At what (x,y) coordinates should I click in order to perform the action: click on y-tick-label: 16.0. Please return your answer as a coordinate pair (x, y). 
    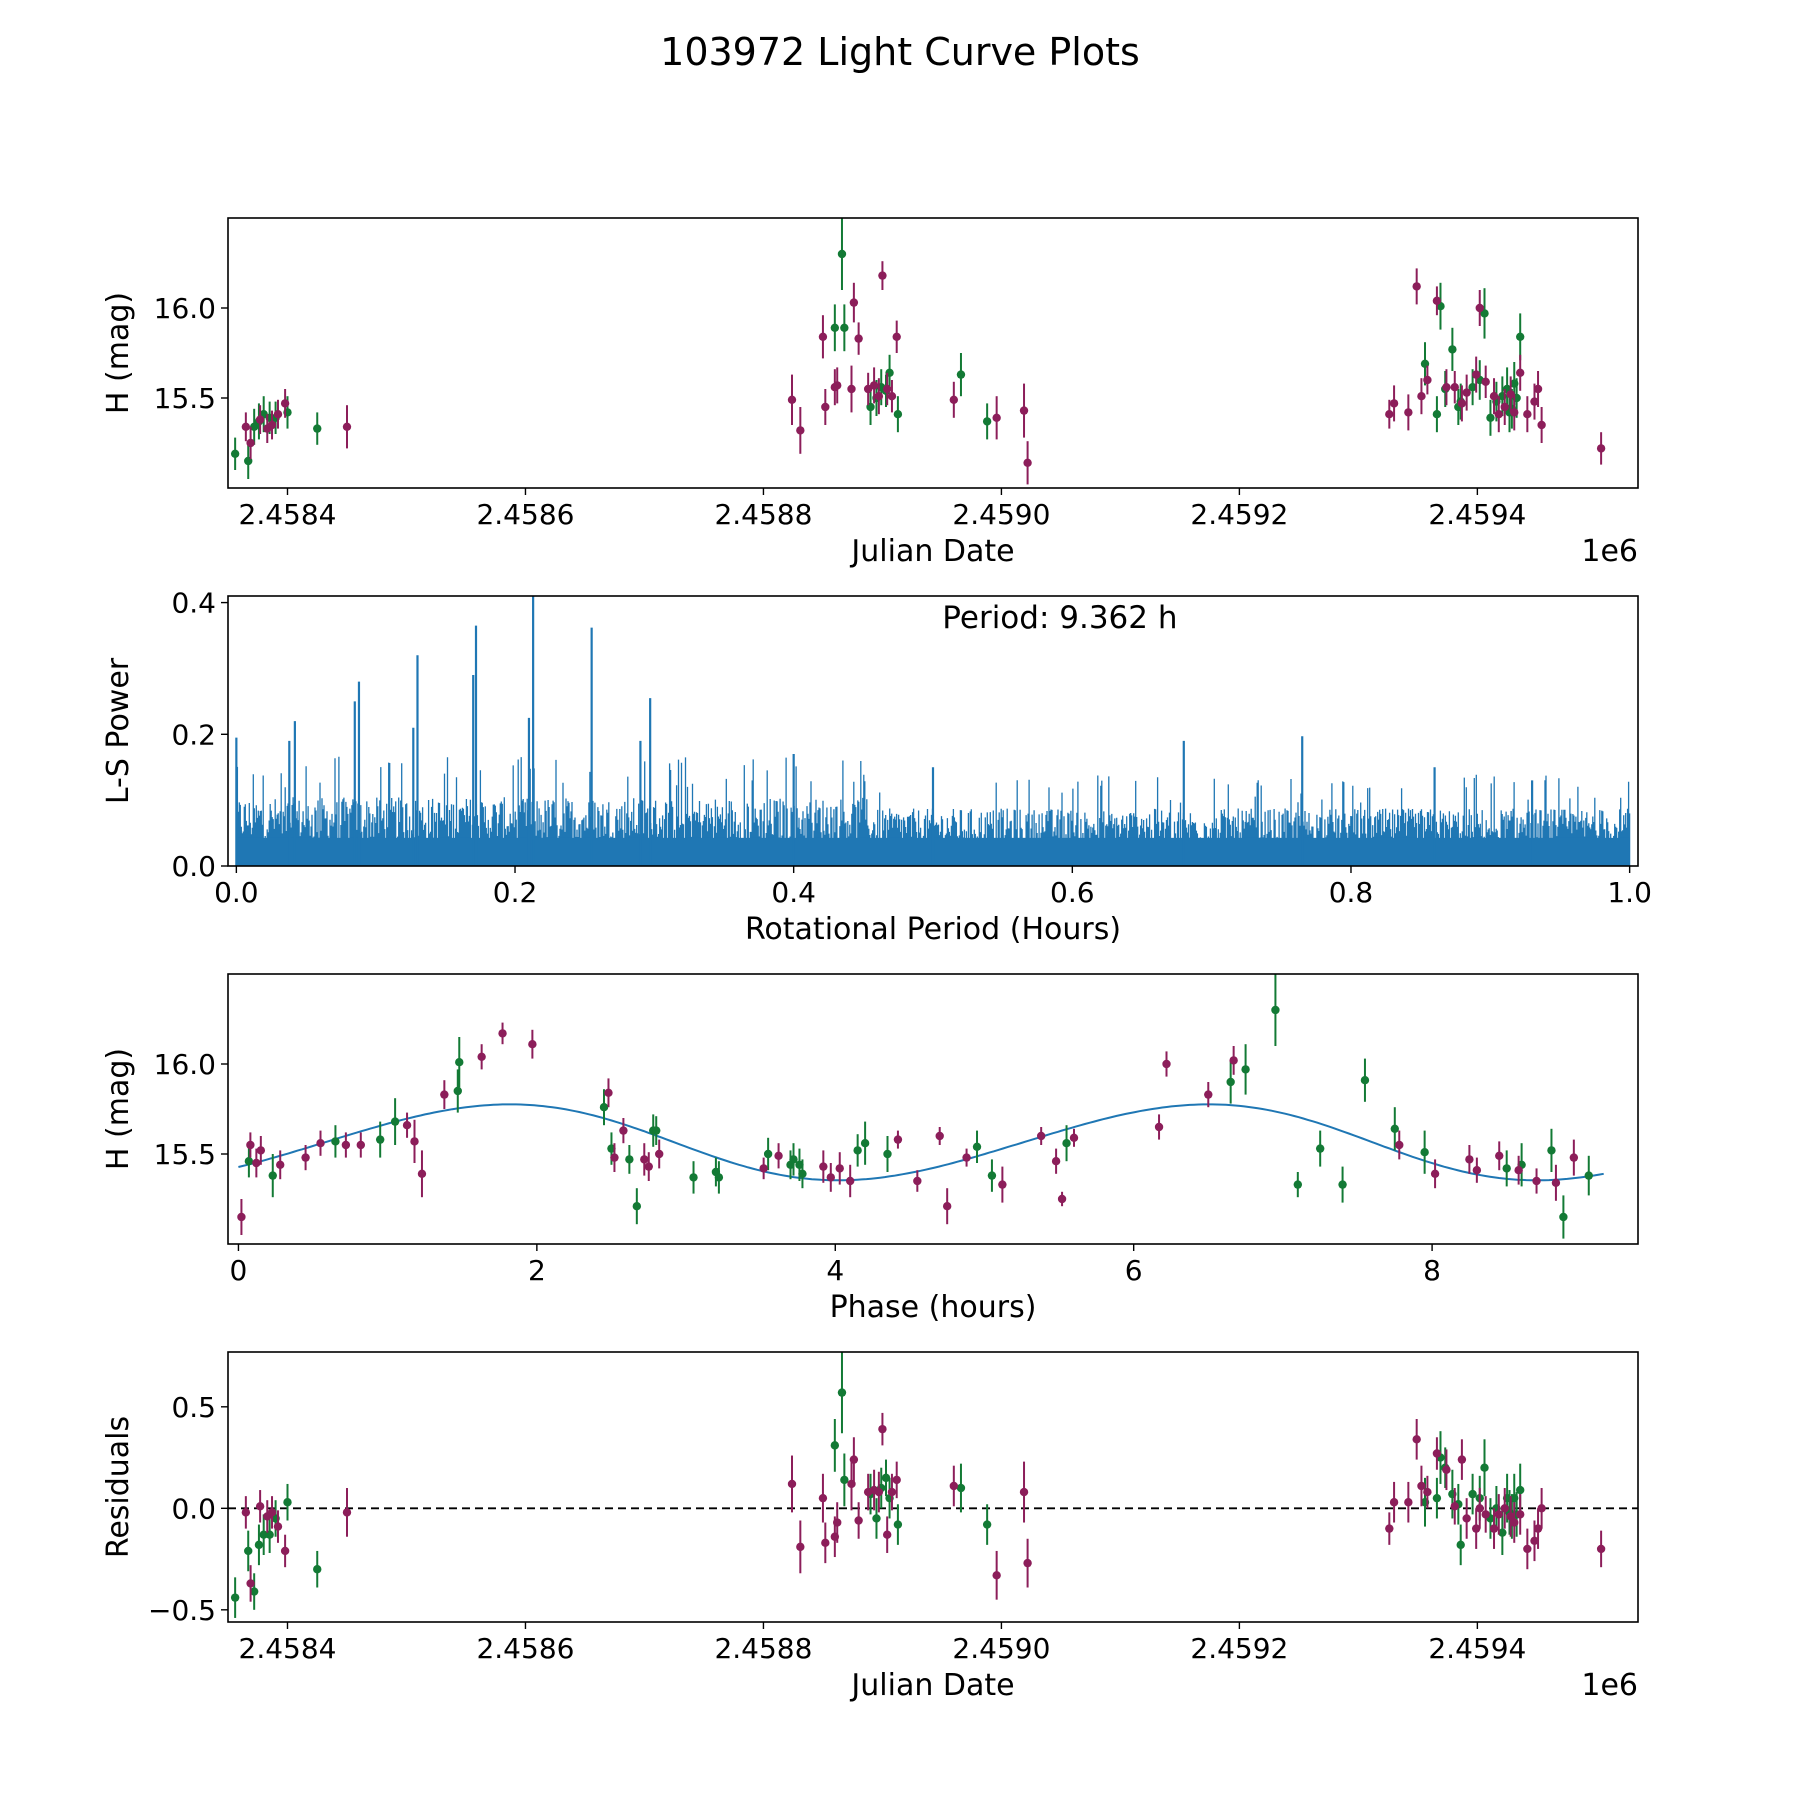
    Looking at the image, I should click on (185, 1064).